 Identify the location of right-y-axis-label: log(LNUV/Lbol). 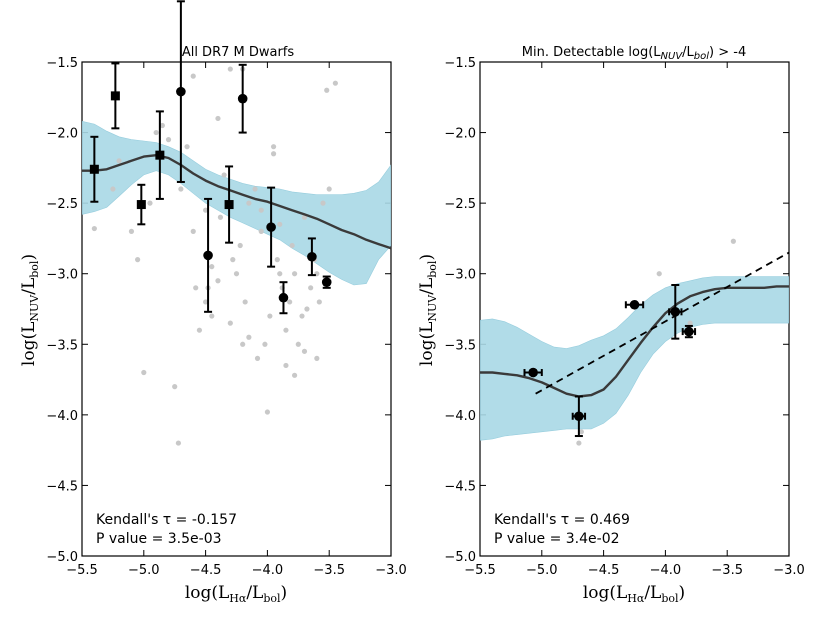
(428, 310).